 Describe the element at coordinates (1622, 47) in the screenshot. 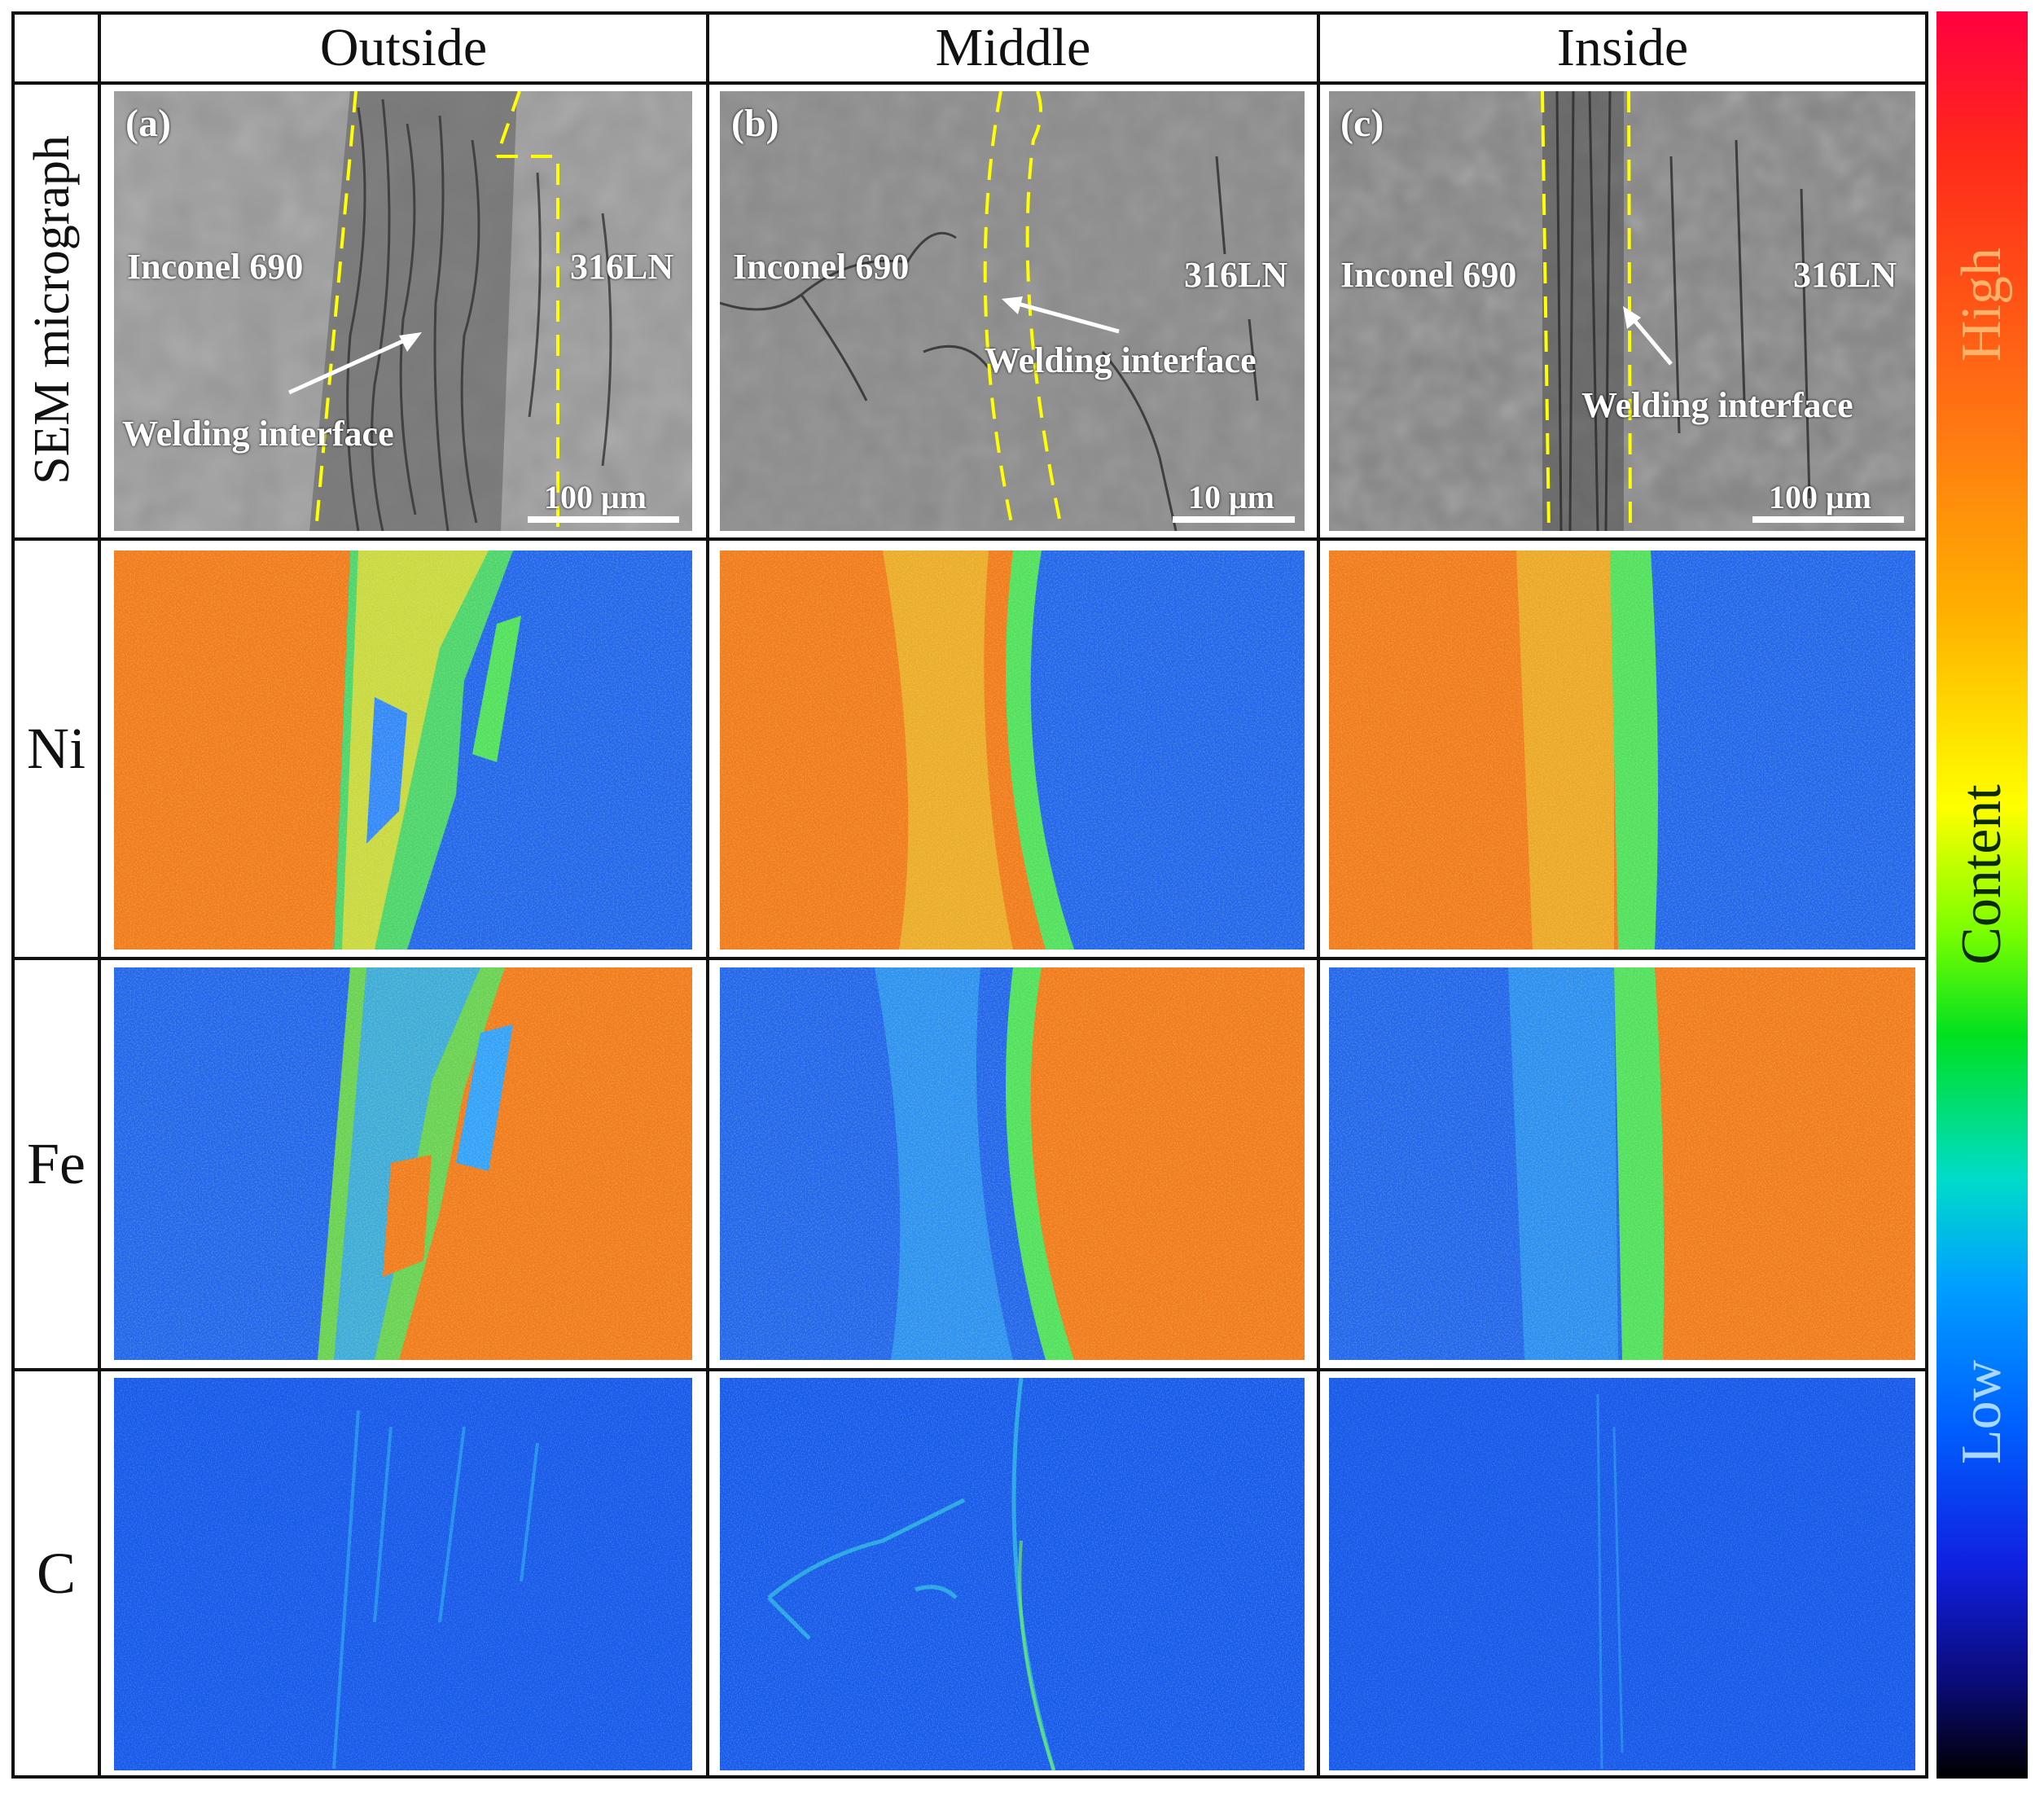

I see `column-header-inside: Inside` at that location.